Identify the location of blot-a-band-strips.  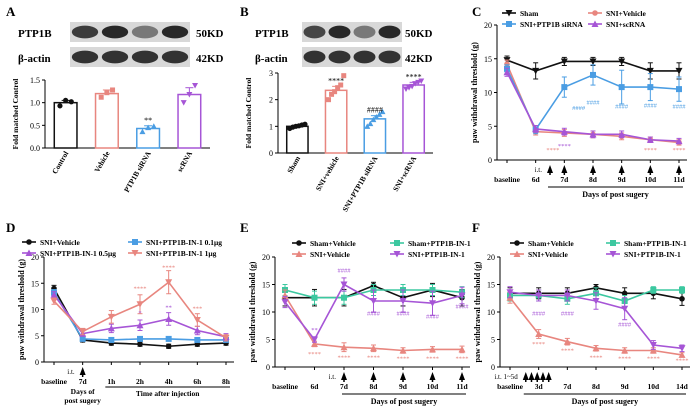
(130, 44).